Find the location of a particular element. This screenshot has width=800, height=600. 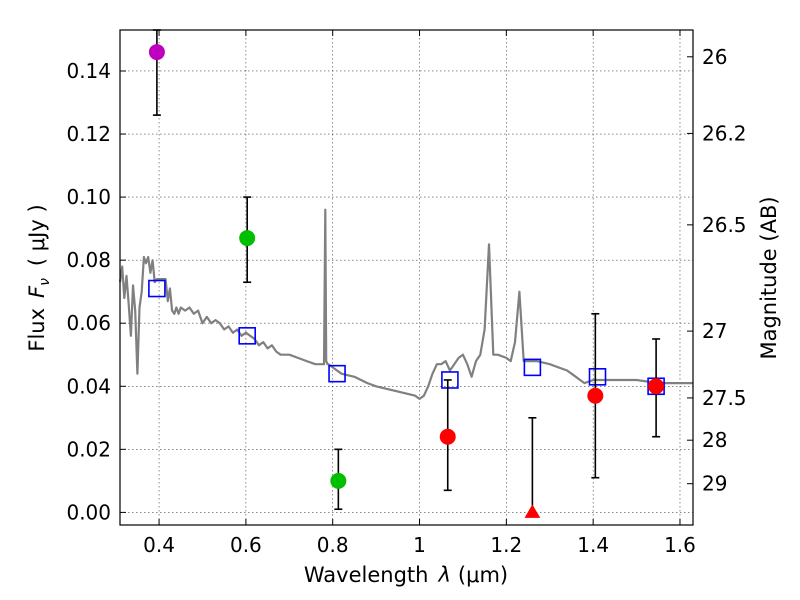

y-tick-label: 0.10 is located at coordinates (88, 197).